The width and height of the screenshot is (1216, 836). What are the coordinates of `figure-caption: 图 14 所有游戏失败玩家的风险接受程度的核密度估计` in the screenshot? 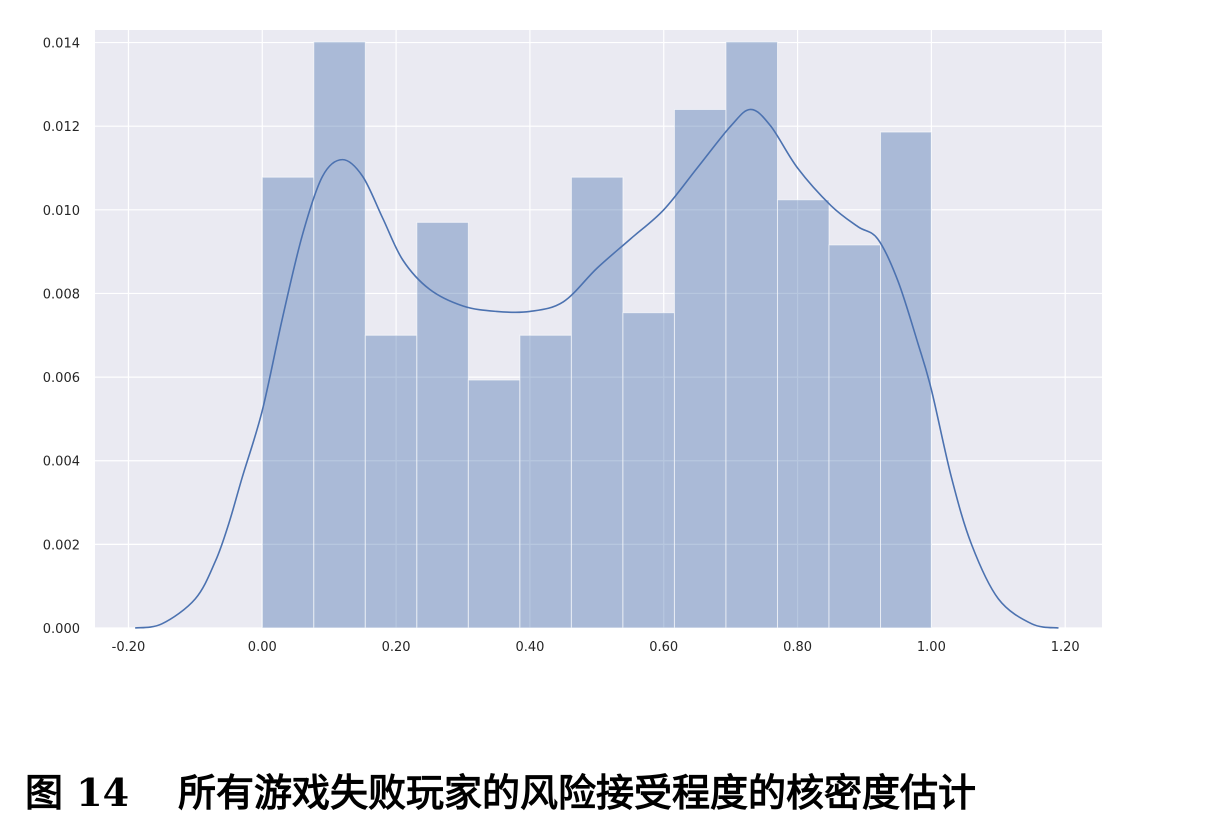 It's located at (608, 792).